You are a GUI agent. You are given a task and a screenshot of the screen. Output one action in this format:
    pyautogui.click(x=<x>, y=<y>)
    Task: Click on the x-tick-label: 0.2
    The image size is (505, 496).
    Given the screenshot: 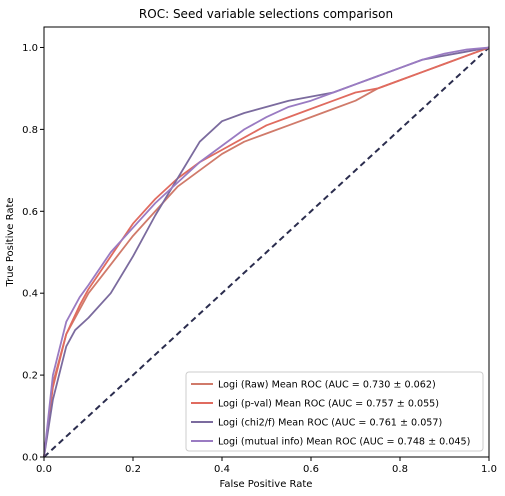 What is the action you would take?
    pyautogui.click(x=133, y=469)
    